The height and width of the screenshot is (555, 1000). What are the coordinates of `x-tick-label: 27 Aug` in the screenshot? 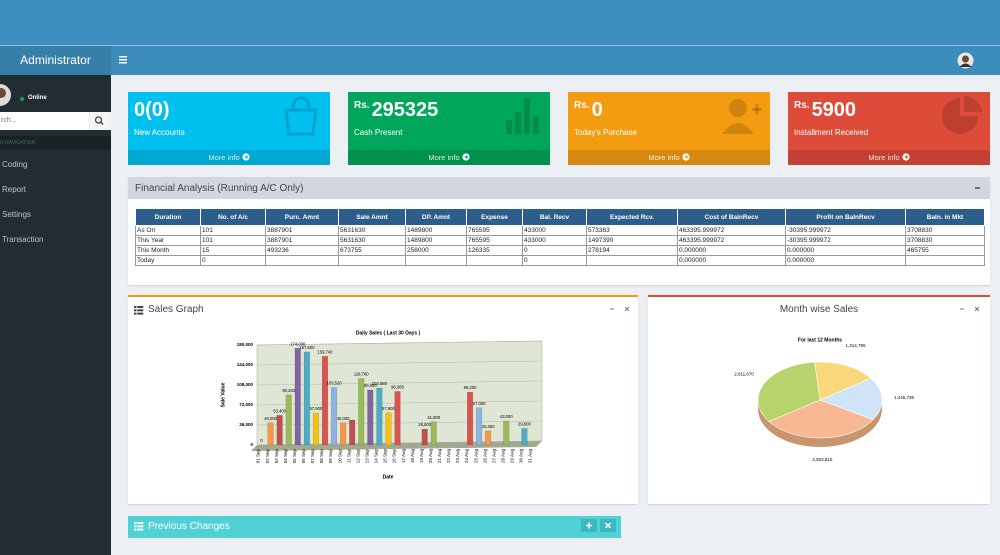 It's located at (493, 456).